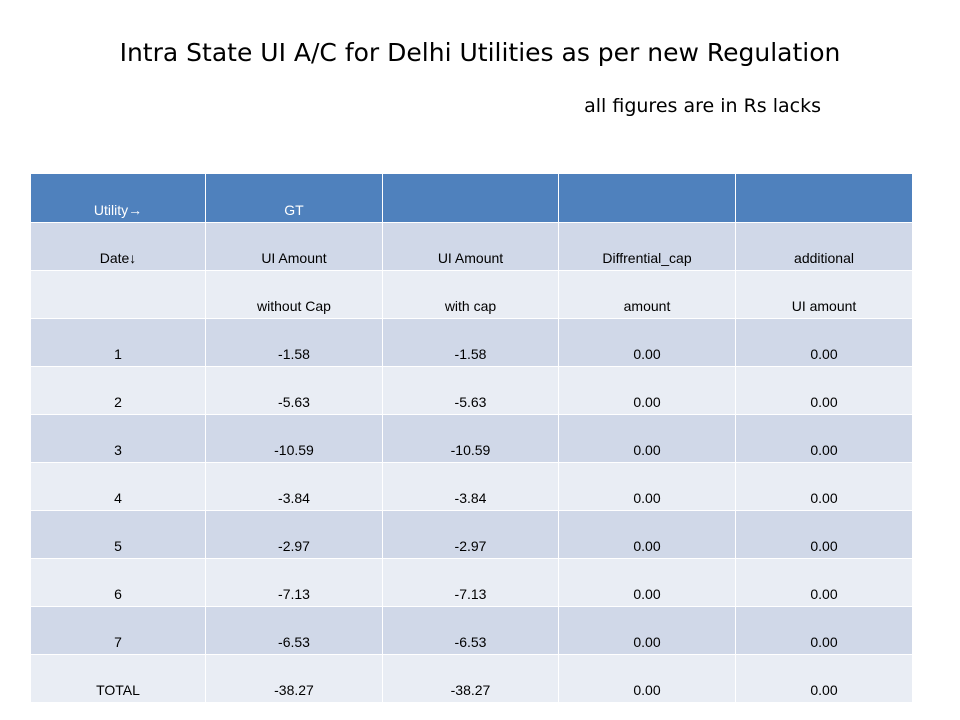  What do you see at coordinates (294, 198) in the screenshot?
I see `header-cell: GT` at bounding box center [294, 198].